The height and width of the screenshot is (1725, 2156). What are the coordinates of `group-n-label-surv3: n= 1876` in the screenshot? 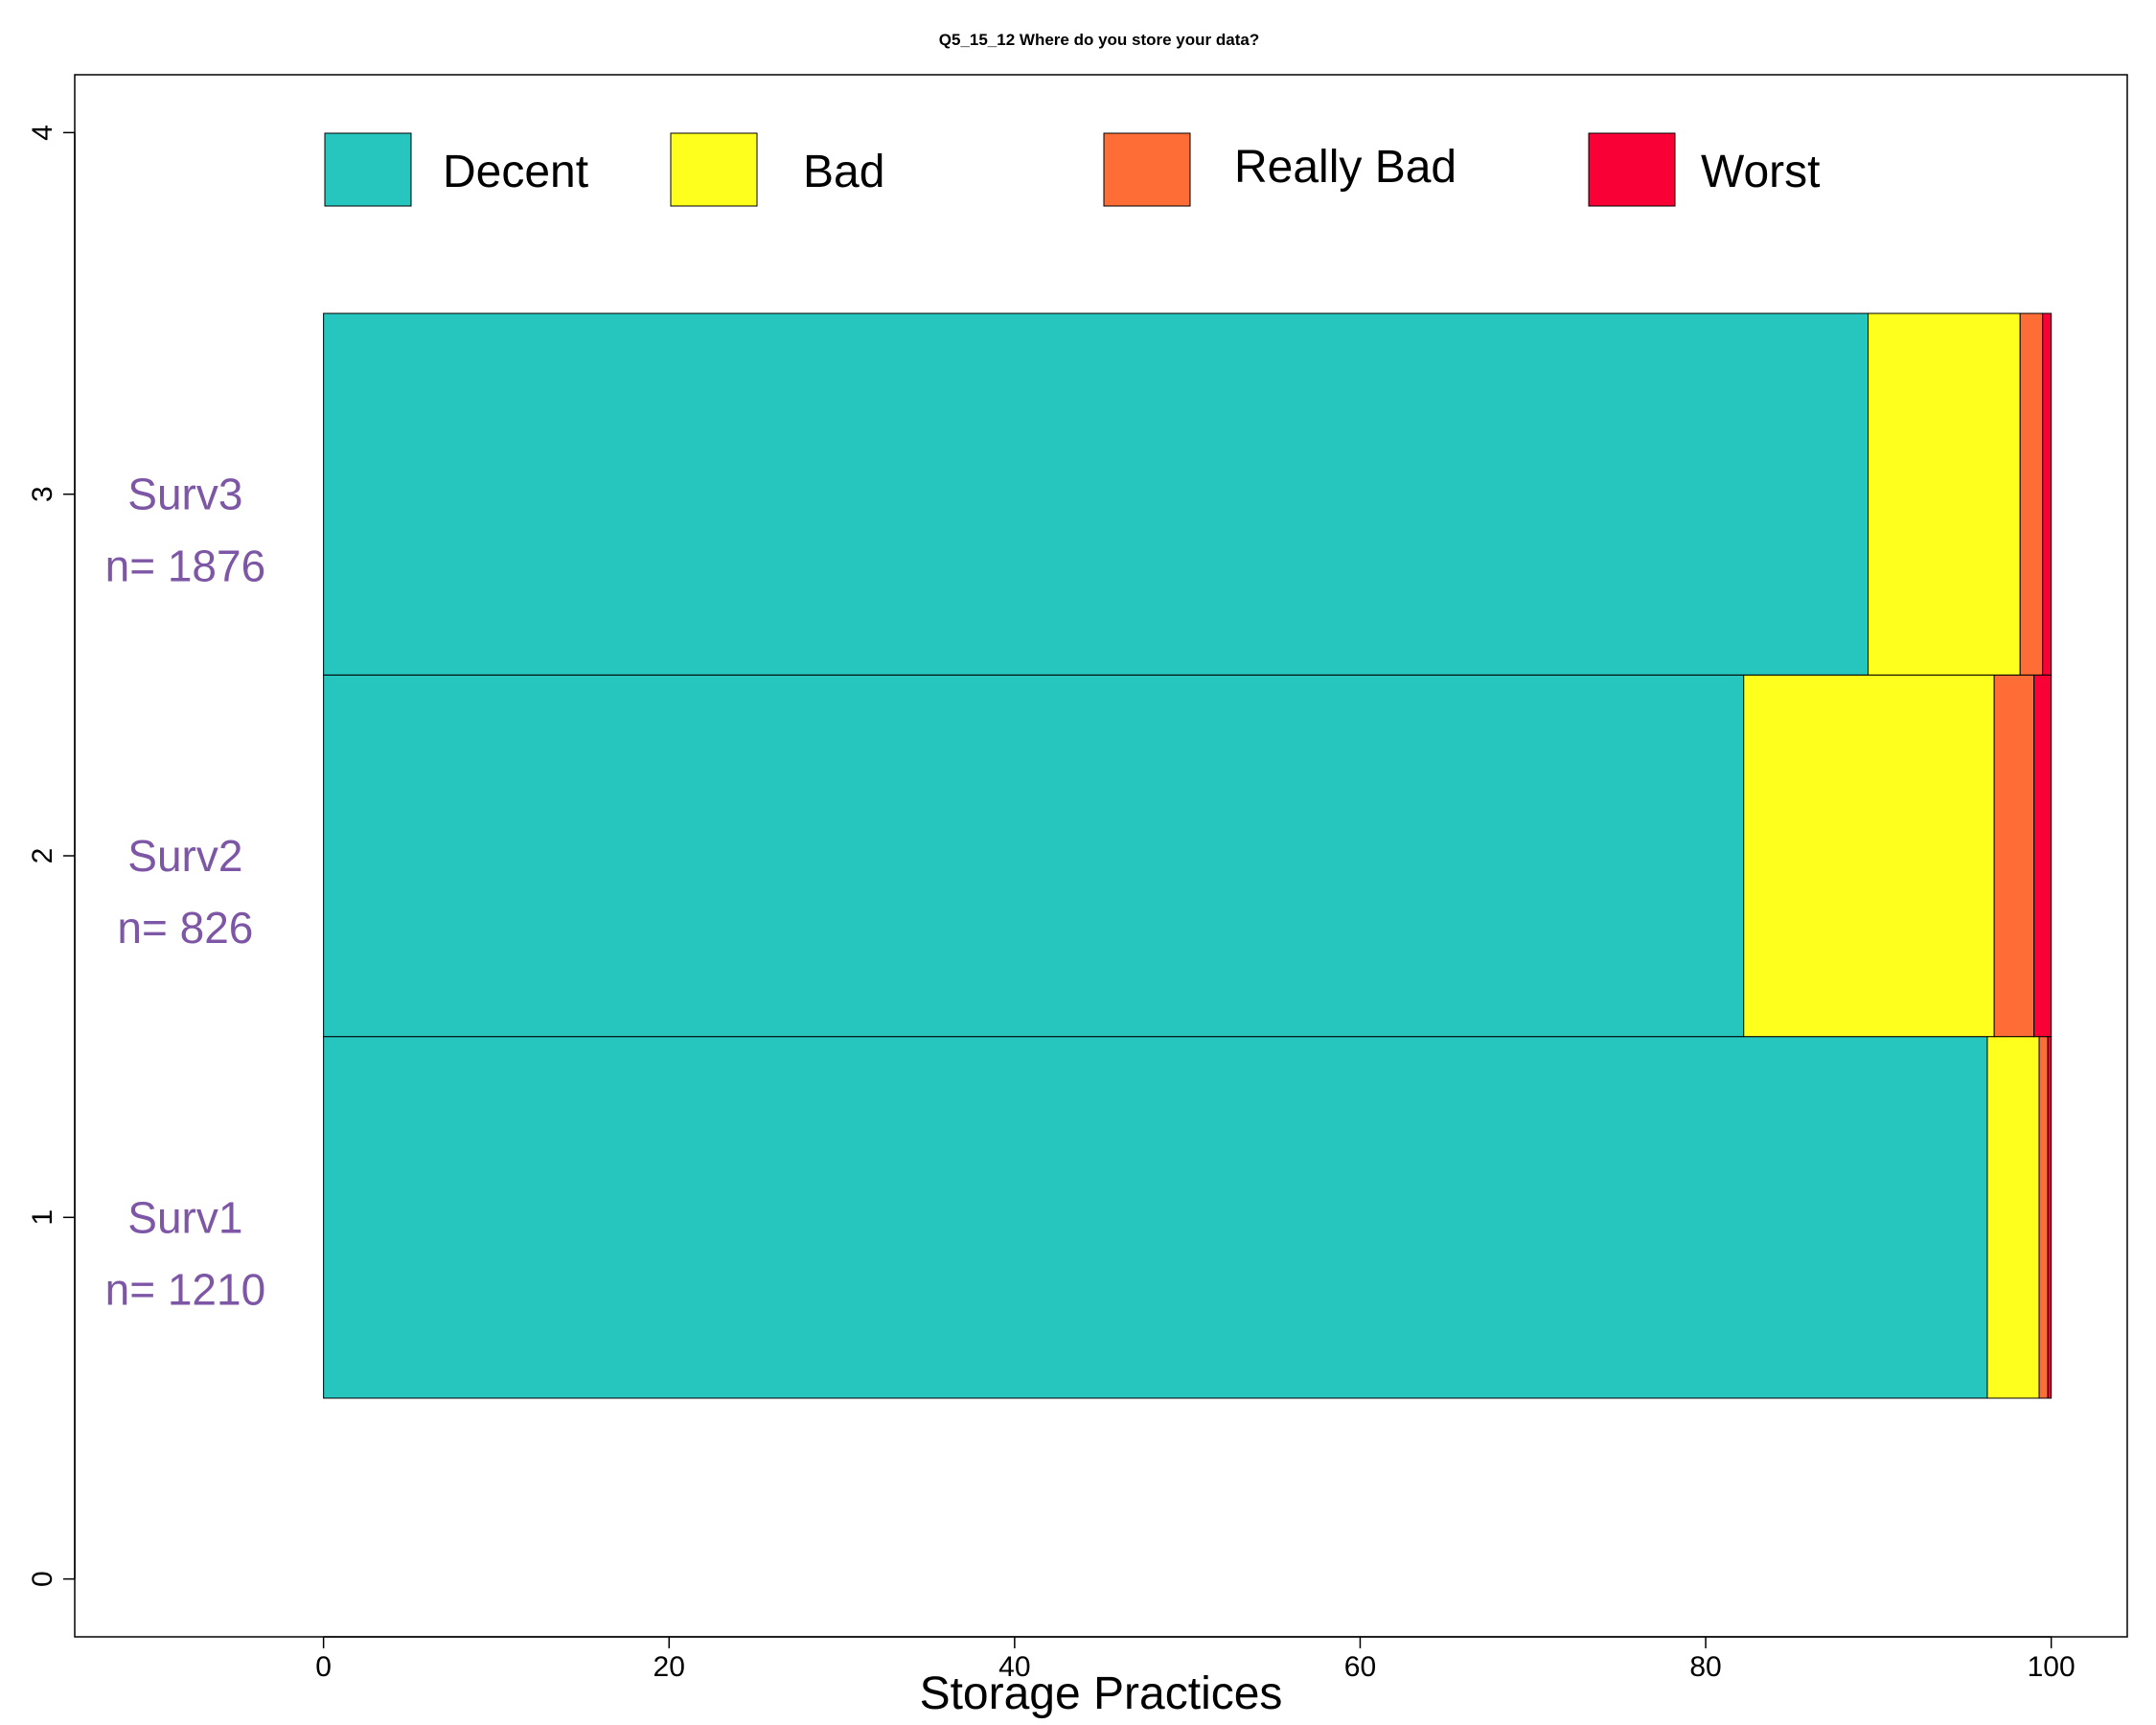 It's located at (185, 566).